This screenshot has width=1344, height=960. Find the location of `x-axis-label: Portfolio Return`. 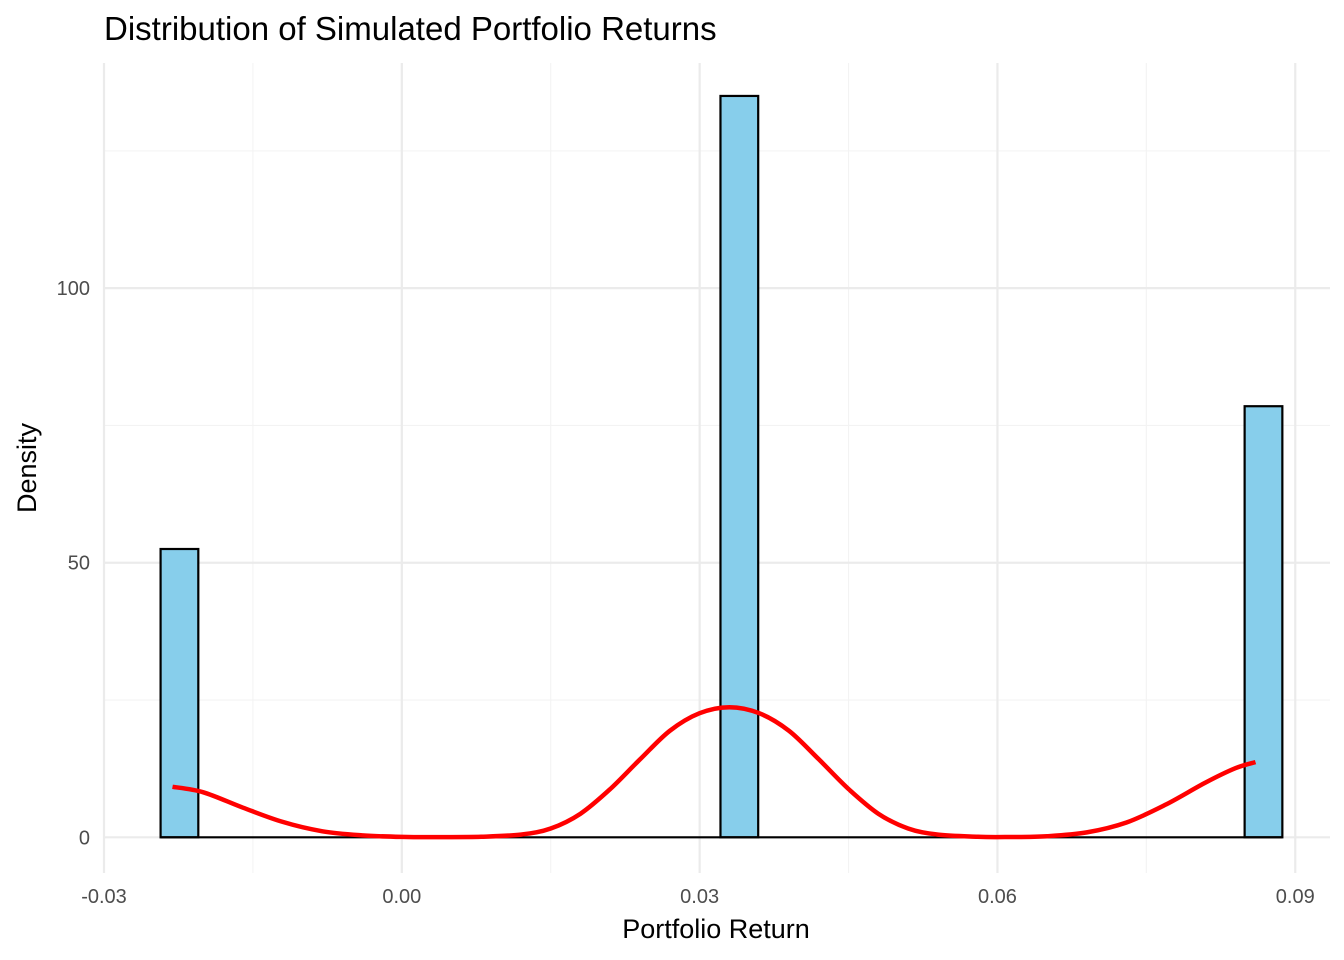

x-axis-label: Portfolio Return is located at coordinates (716, 929).